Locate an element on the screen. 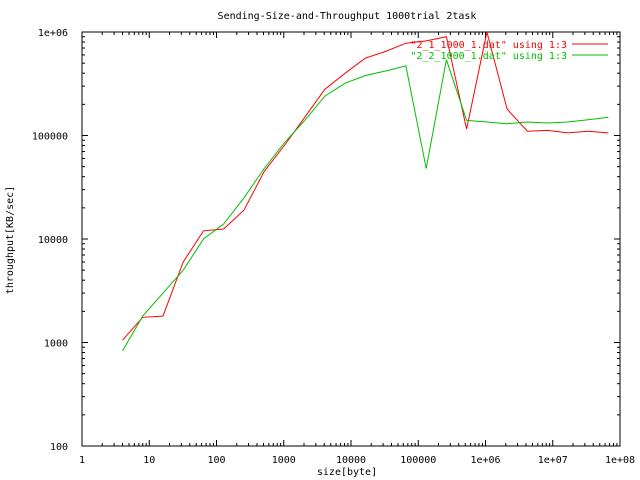  legend-label: "2_2_1000_1.dat" using 1:3 is located at coordinates (488, 56).